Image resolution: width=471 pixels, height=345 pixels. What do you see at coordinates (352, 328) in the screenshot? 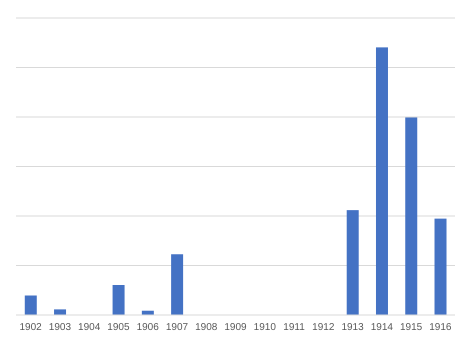
I see `x-tick-label: 1913` at bounding box center [352, 328].